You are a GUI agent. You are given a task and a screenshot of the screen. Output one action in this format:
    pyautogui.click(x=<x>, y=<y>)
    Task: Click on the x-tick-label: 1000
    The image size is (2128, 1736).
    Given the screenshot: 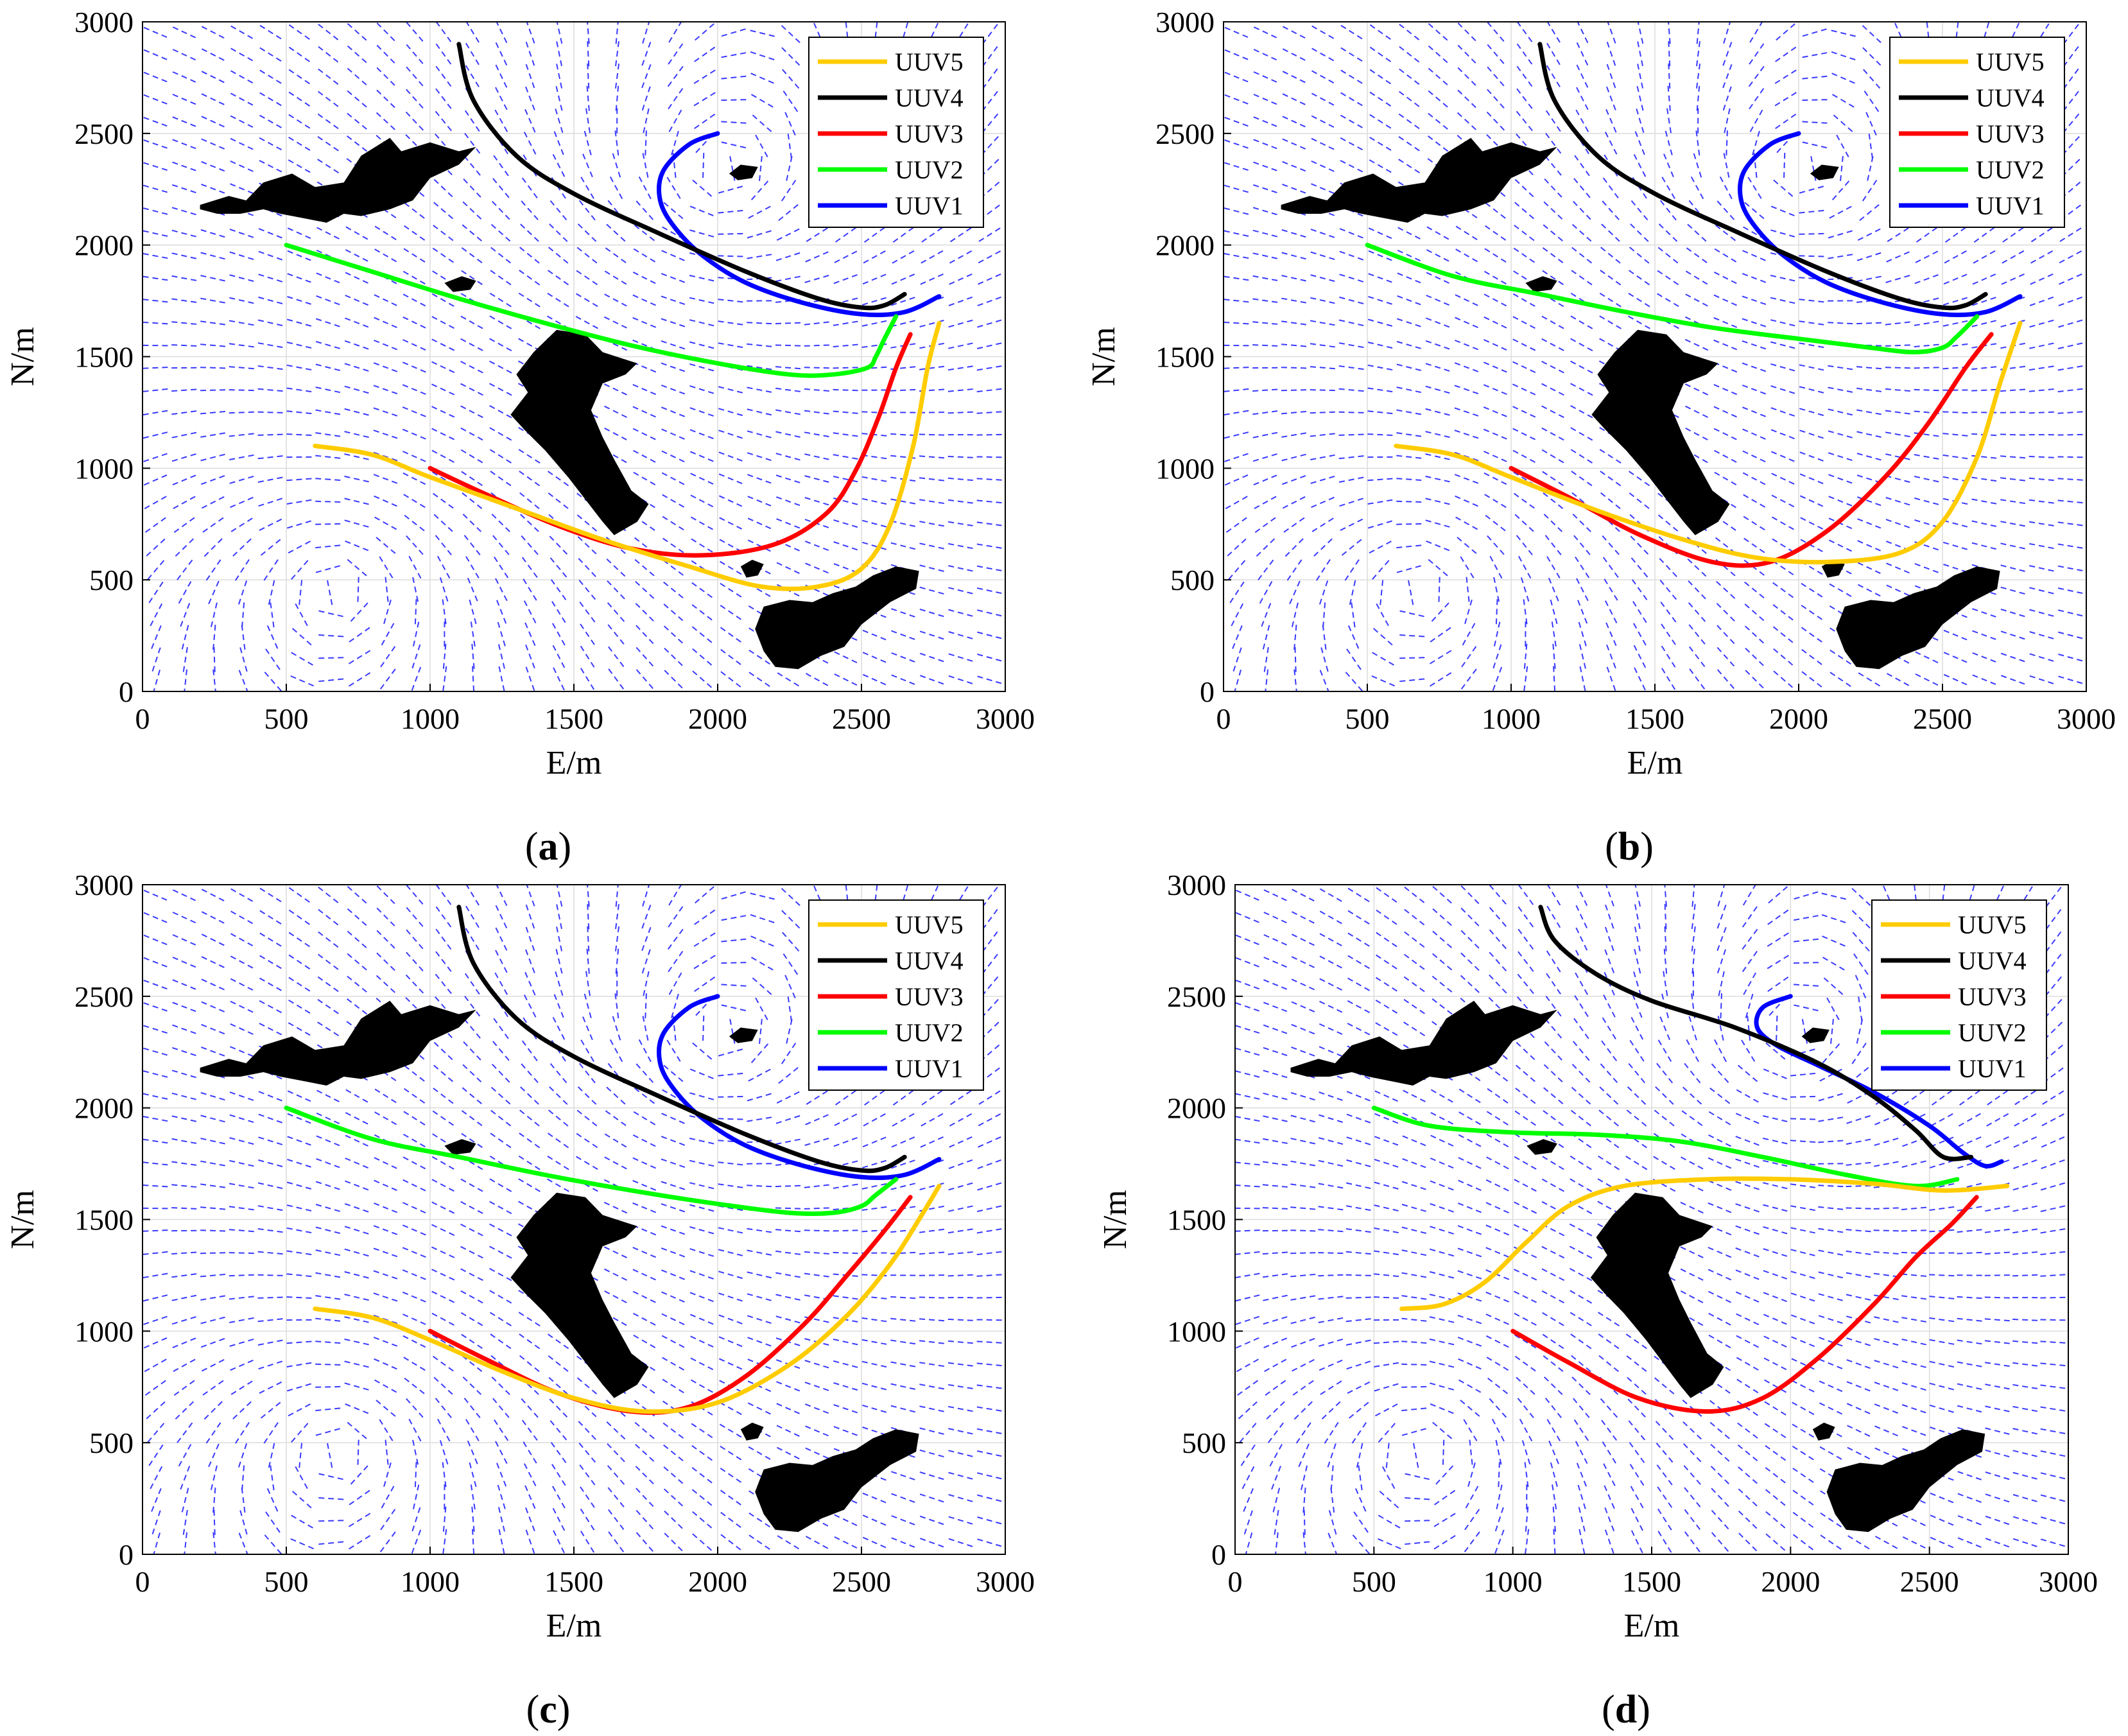 What is the action you would take?
    pyautogui.click(x=431, y=718)
    